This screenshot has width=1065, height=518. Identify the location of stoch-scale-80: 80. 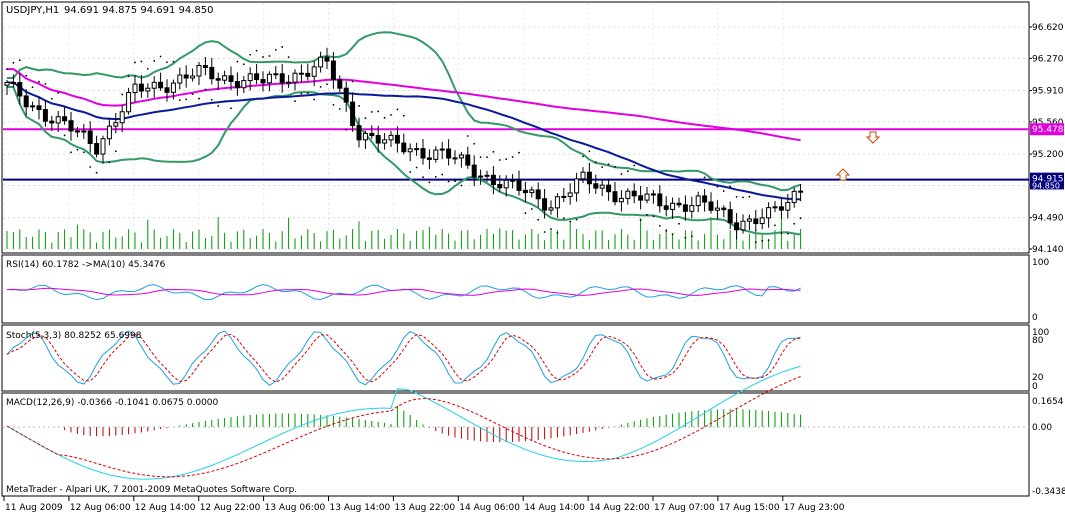
(1038, 341).